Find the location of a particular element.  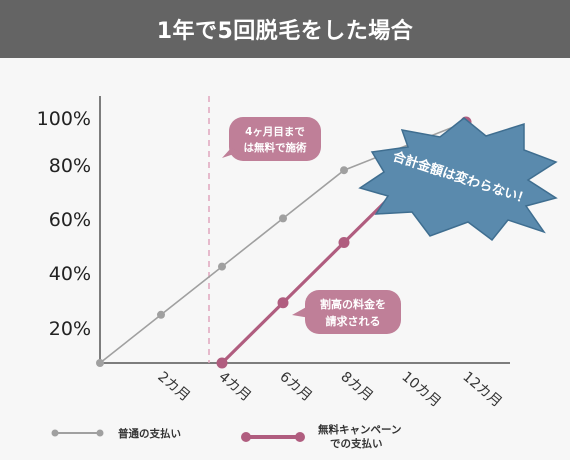

legend-item-regular-payment: 普通の支払い is located at coordinates (116, 433).